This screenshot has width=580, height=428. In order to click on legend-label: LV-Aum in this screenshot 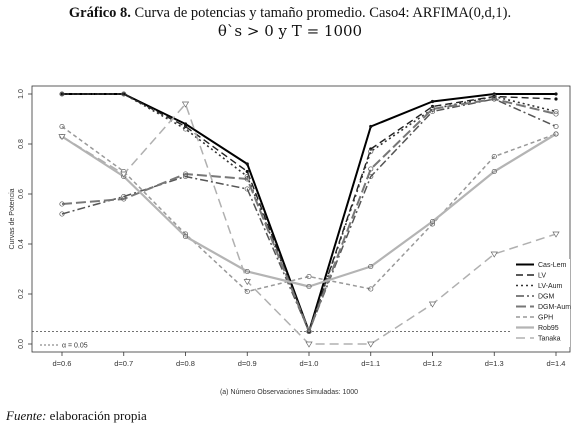, I will do `click(550, 286)`.